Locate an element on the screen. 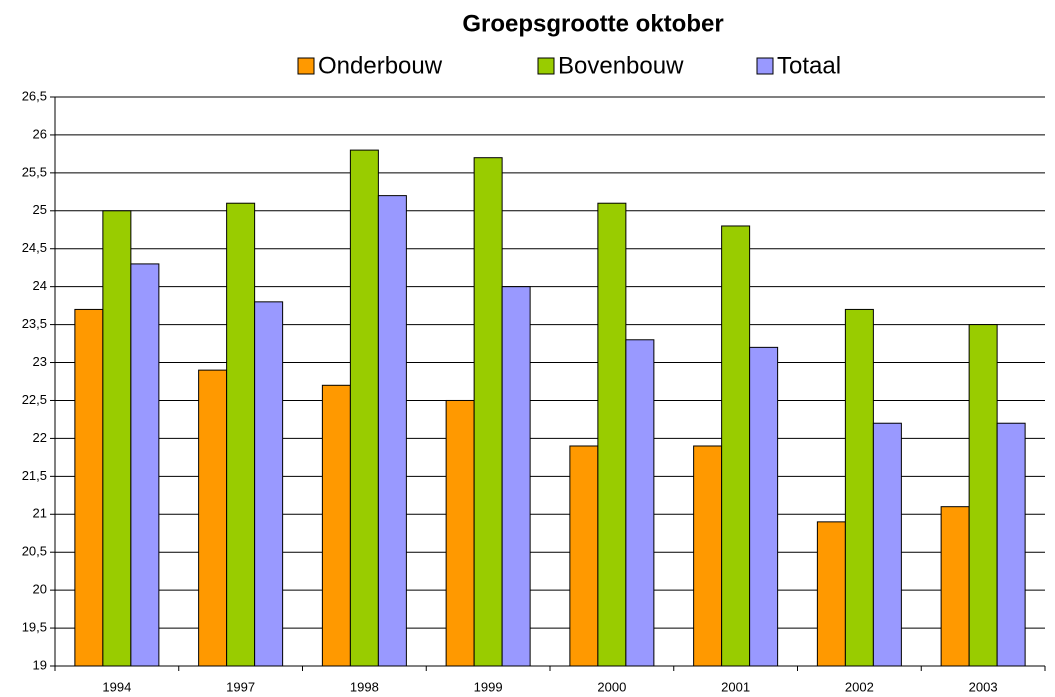 The height and width of the screenshot is (697, 1055). chart-title: Groepsgrootte oktober is located at coordinates (592, 23).